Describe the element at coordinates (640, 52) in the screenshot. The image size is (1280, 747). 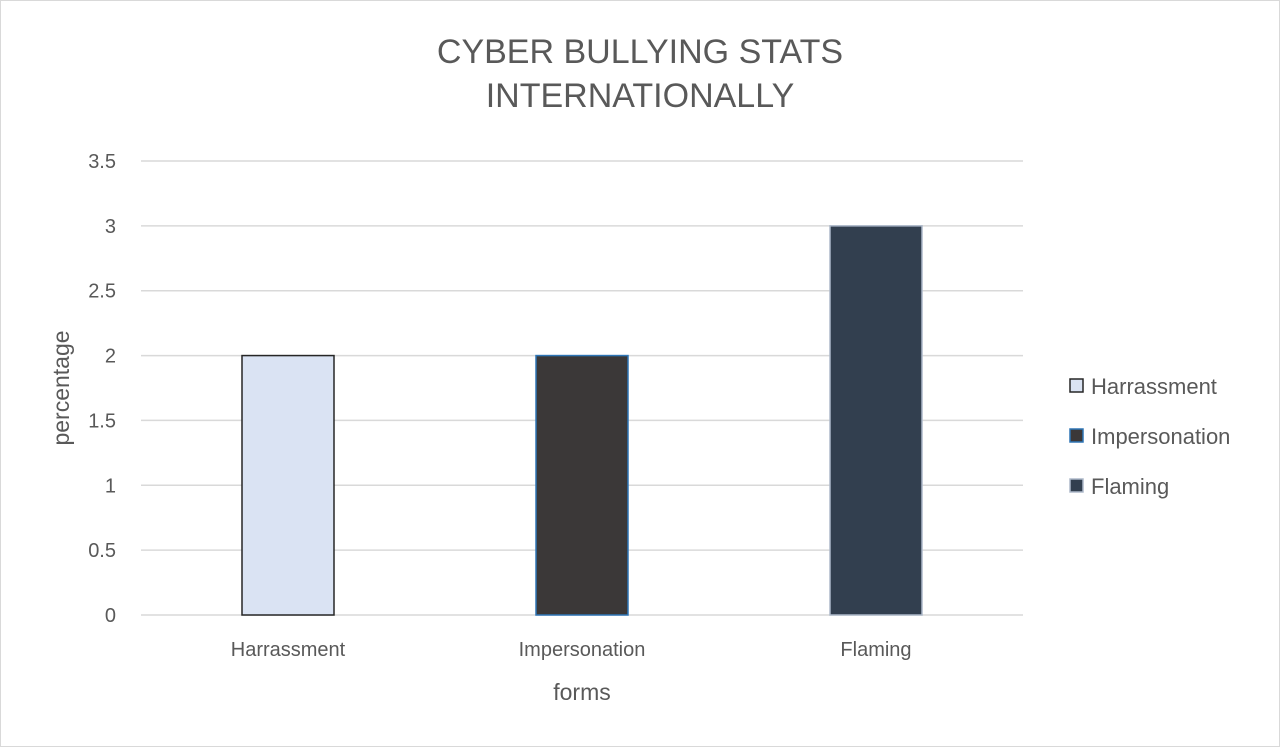
I see `chart-title-line-1: CYBER BULLYING STATS` at that location.